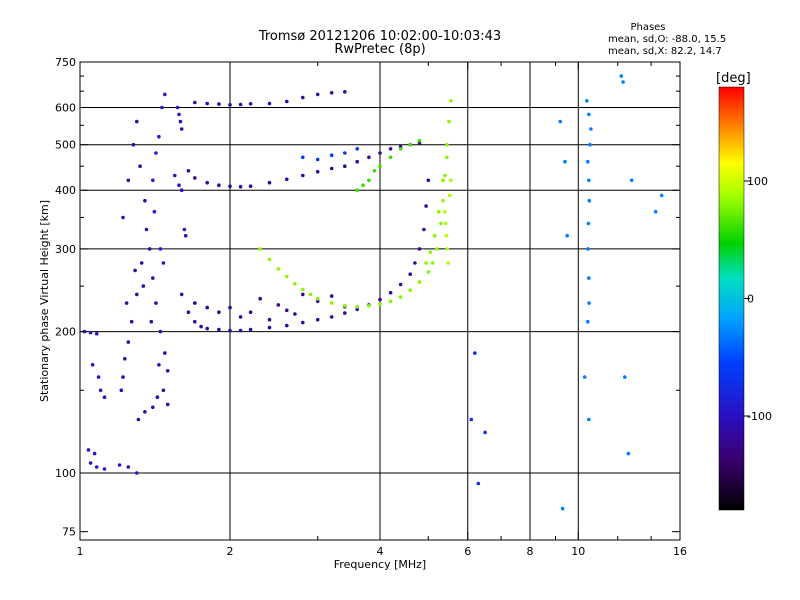 This screenshot has width=800, height=600. What do you see at coordinates (44, 301) in the screenshot?
I see `y-axis-label: Stationary phase Virtual Height [km]` at bounding box center [44, 301].